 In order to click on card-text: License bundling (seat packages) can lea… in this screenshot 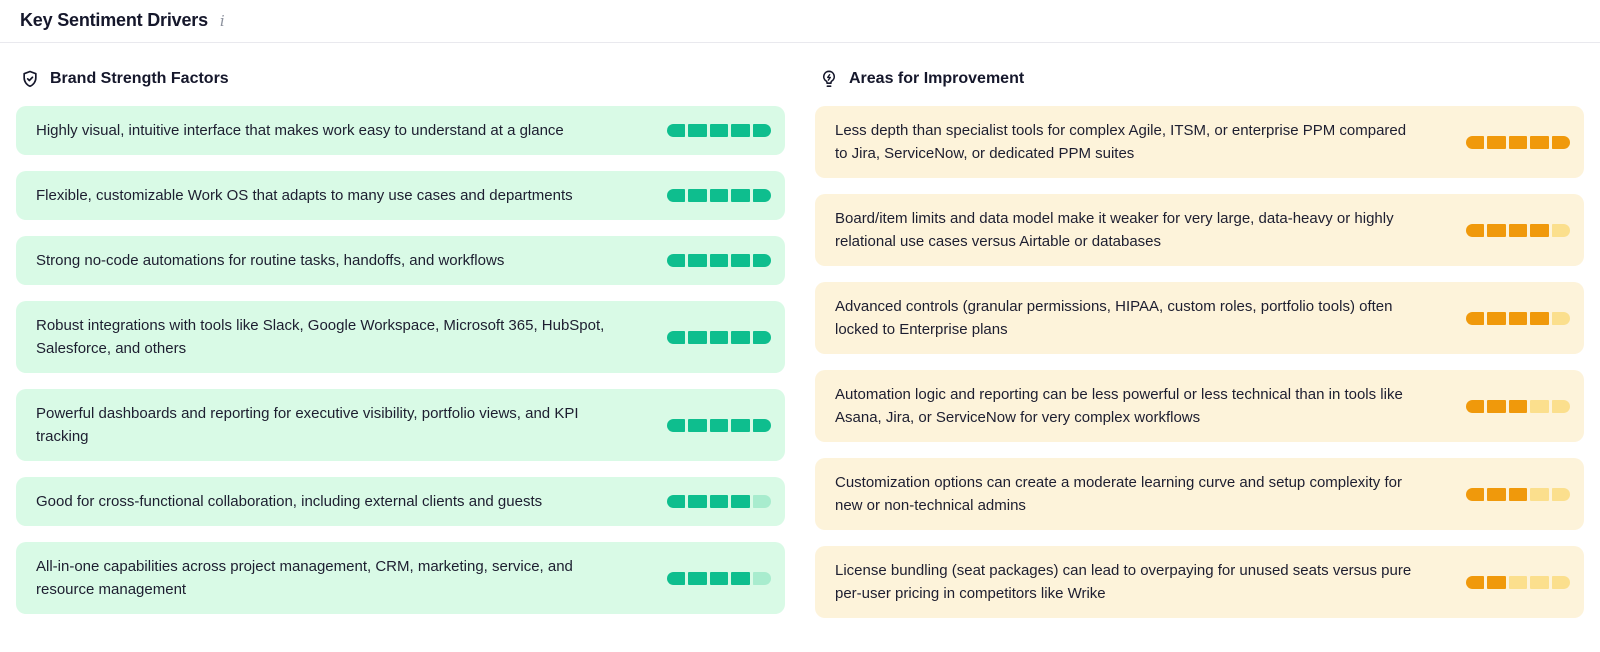, I will do `click(1123, 582)`.